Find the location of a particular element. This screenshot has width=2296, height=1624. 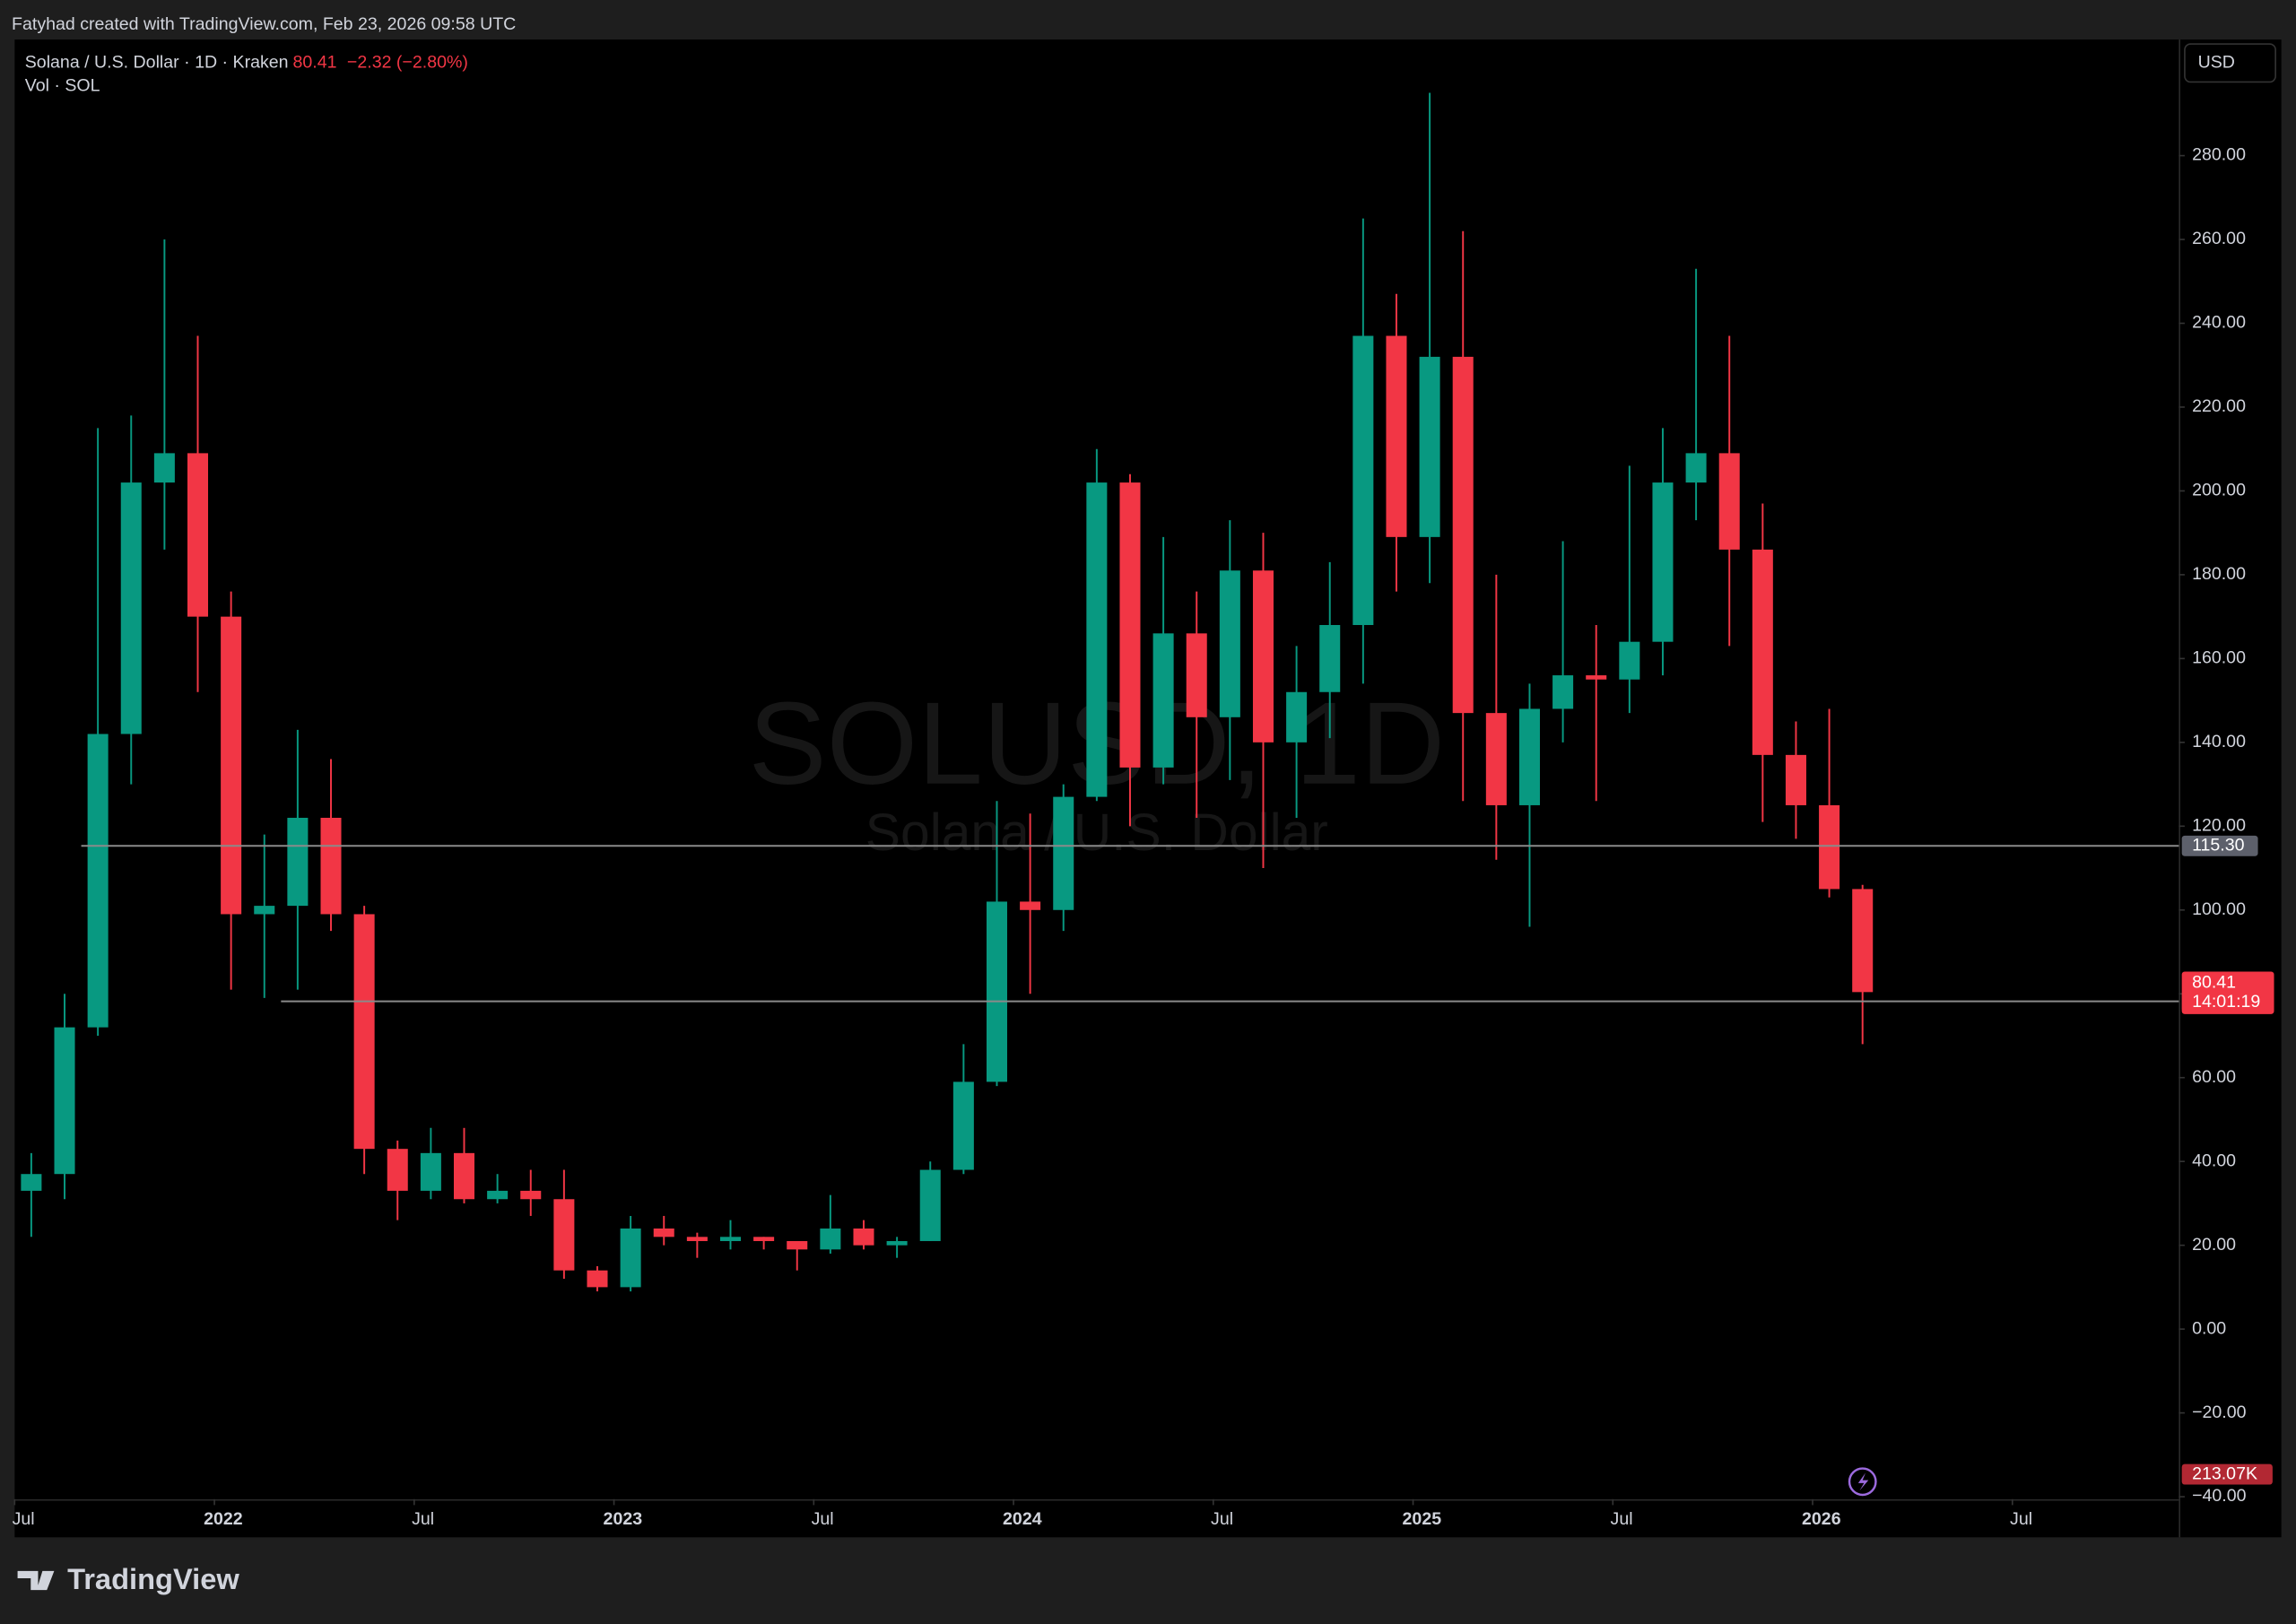

logo-mark is located at coordinates (36, 1580).